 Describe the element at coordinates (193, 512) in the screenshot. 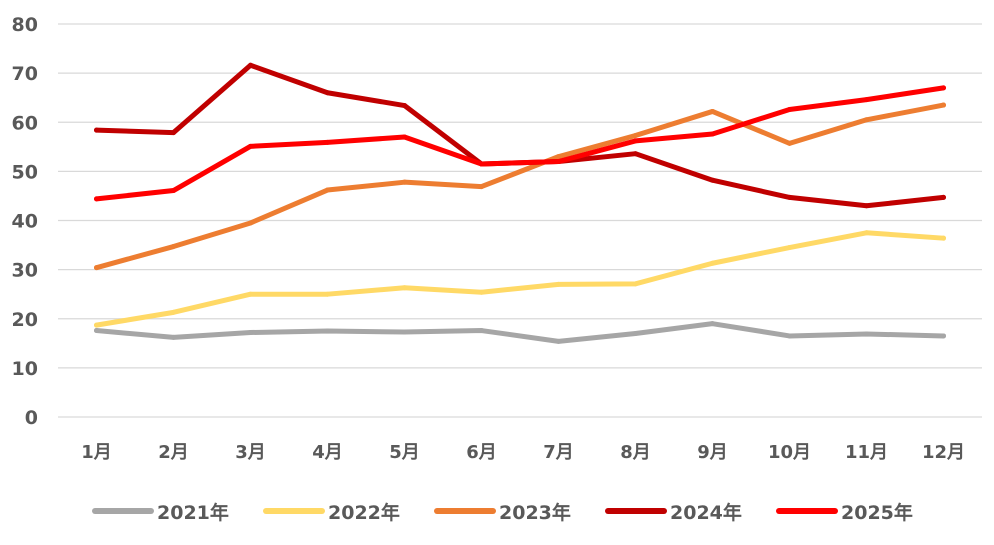

I see `legend-label: 2021年` at that location.